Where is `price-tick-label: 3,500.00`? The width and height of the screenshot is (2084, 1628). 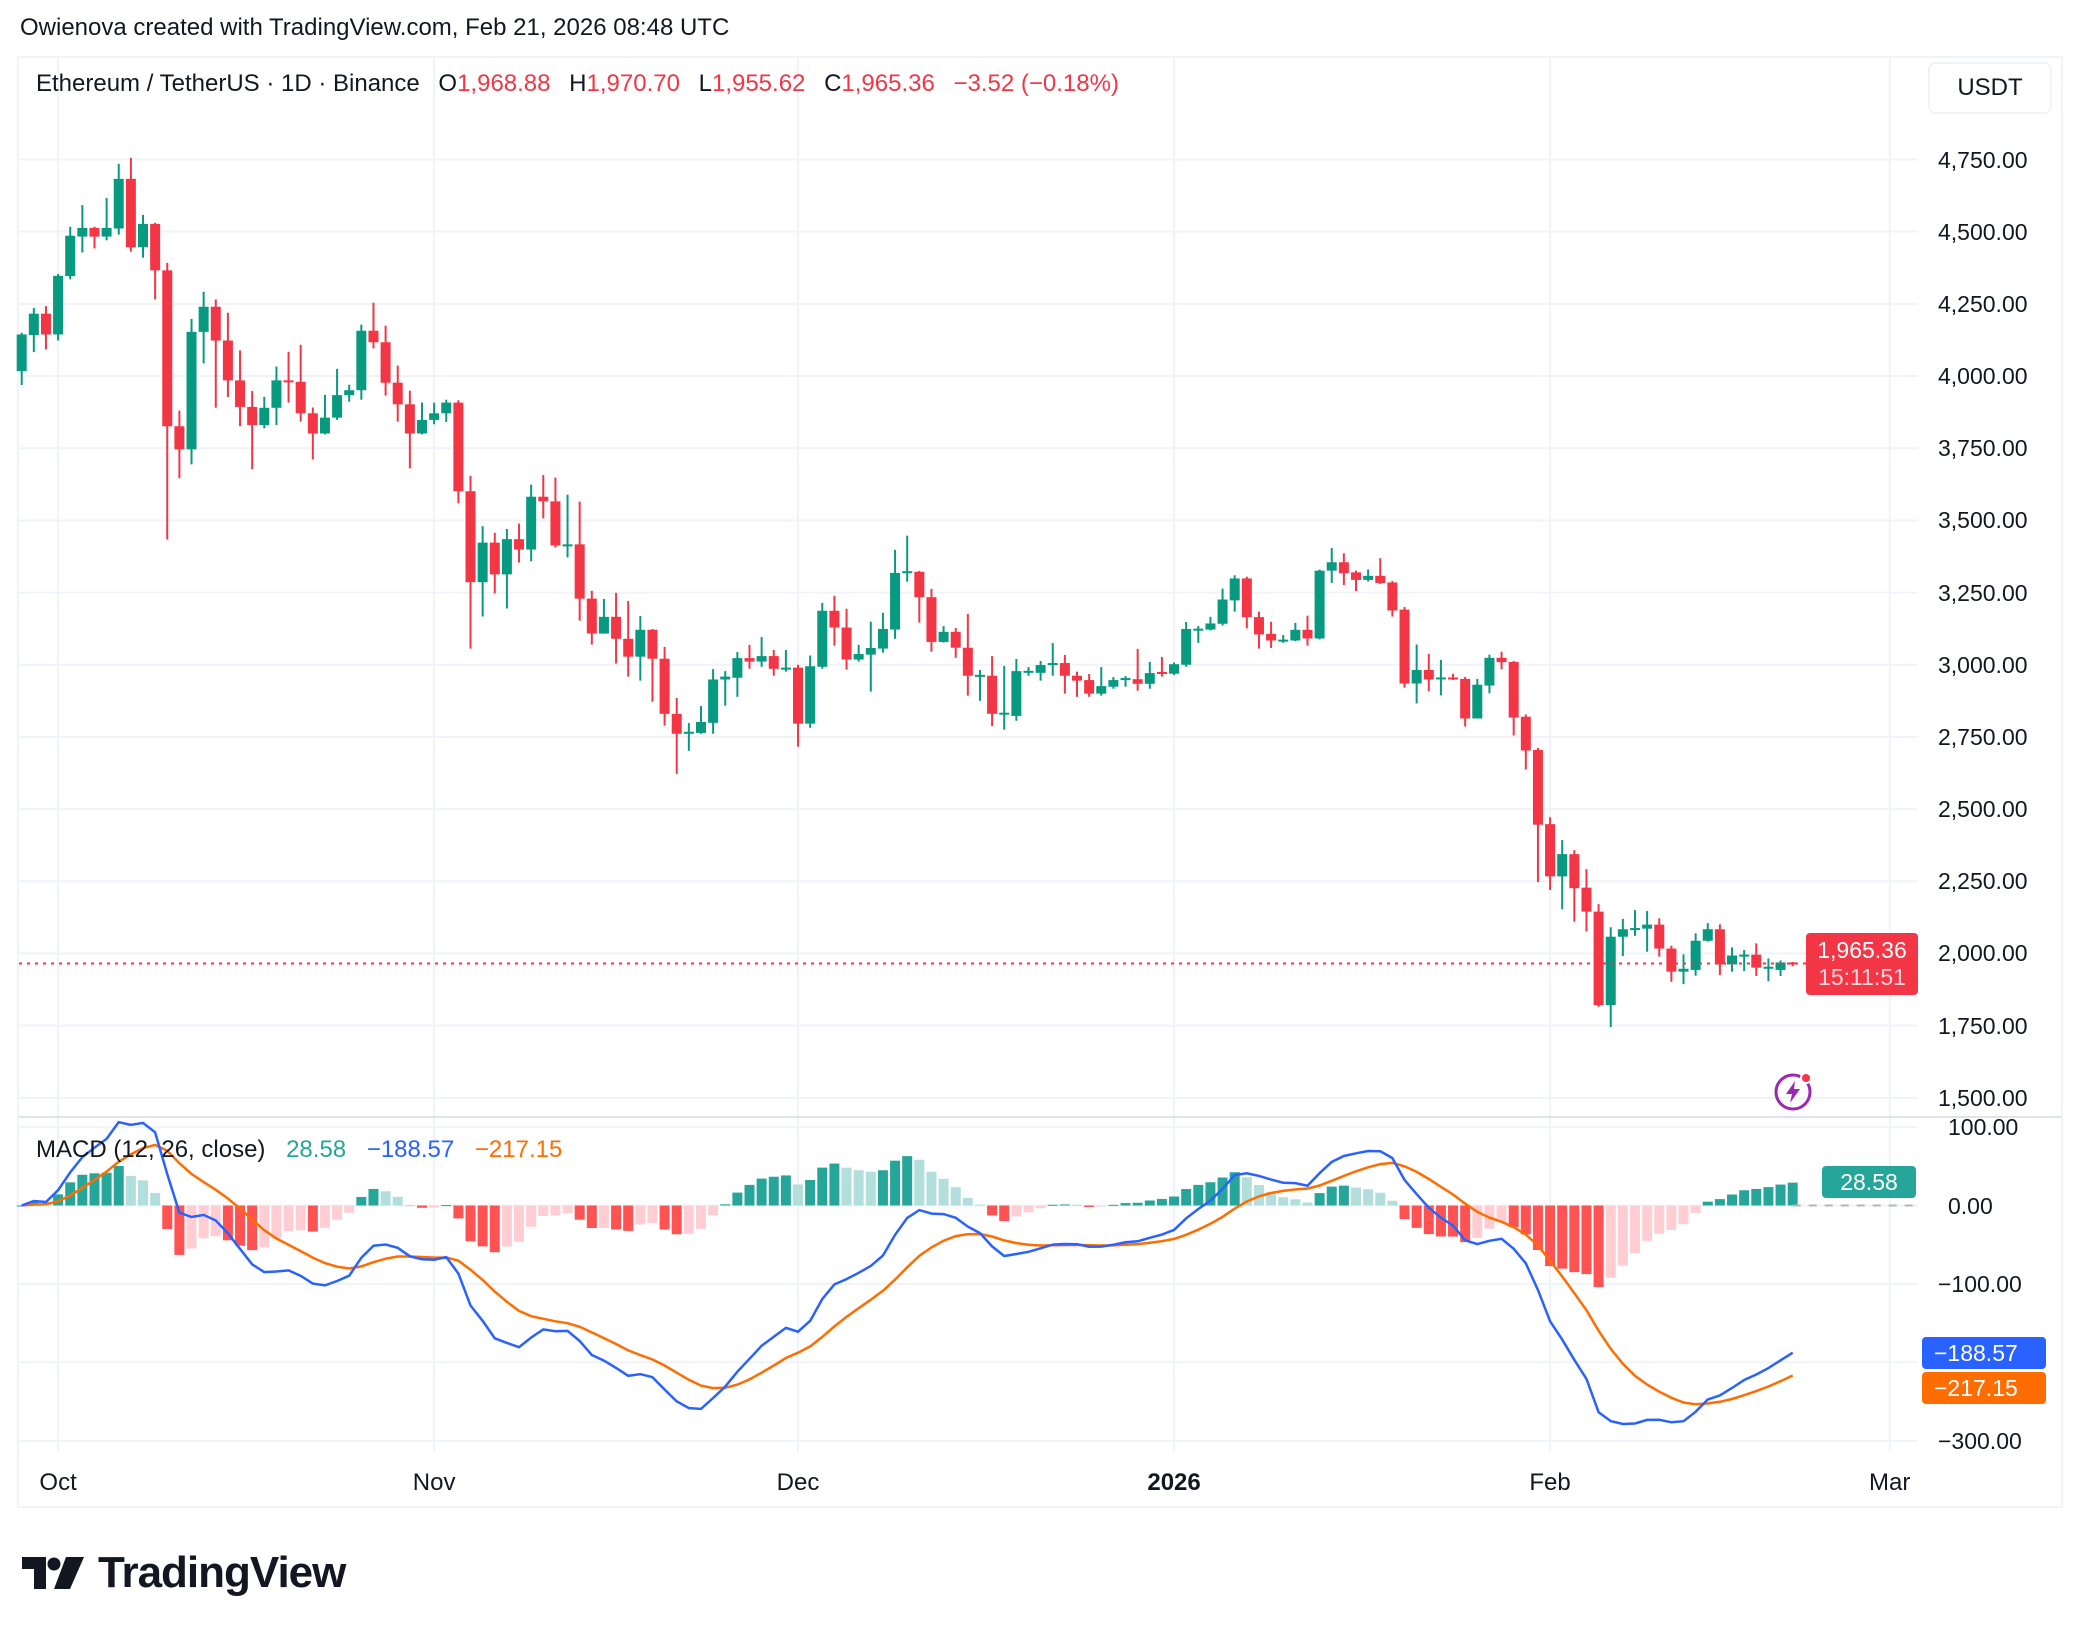 price-tick-label: 3,500.00 is located at coordinates (1983, 520).